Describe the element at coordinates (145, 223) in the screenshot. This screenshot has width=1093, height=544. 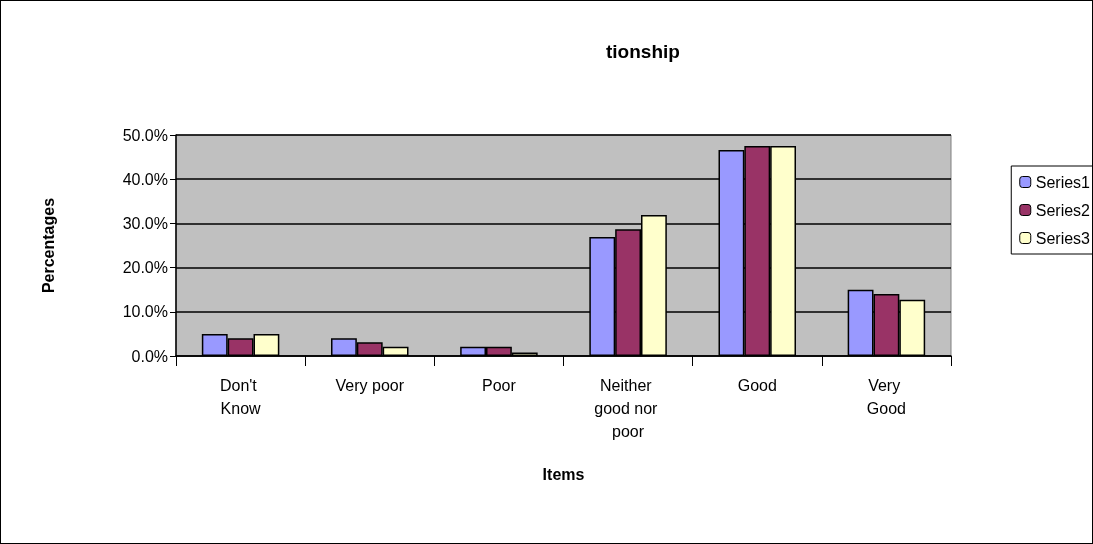
I see `y-tick-label: 30.0%` at that location.